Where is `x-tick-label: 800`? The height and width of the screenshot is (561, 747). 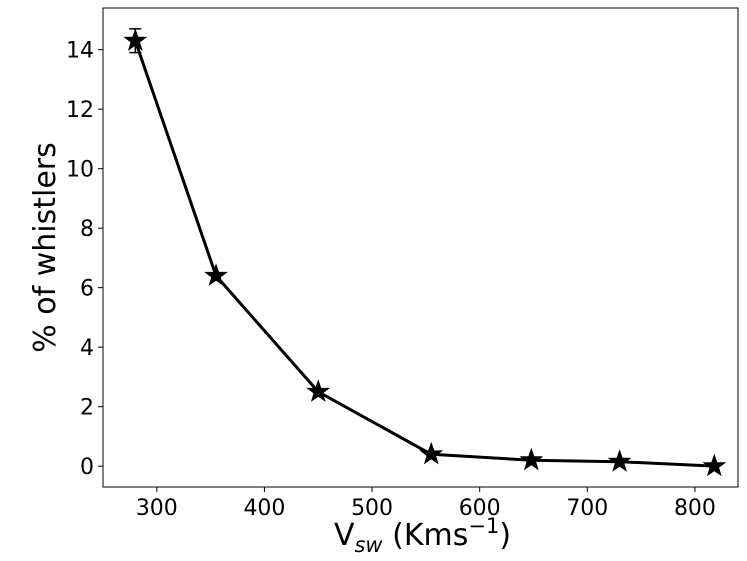 x-tick-label: 800 is located at coordinates (695, 508).